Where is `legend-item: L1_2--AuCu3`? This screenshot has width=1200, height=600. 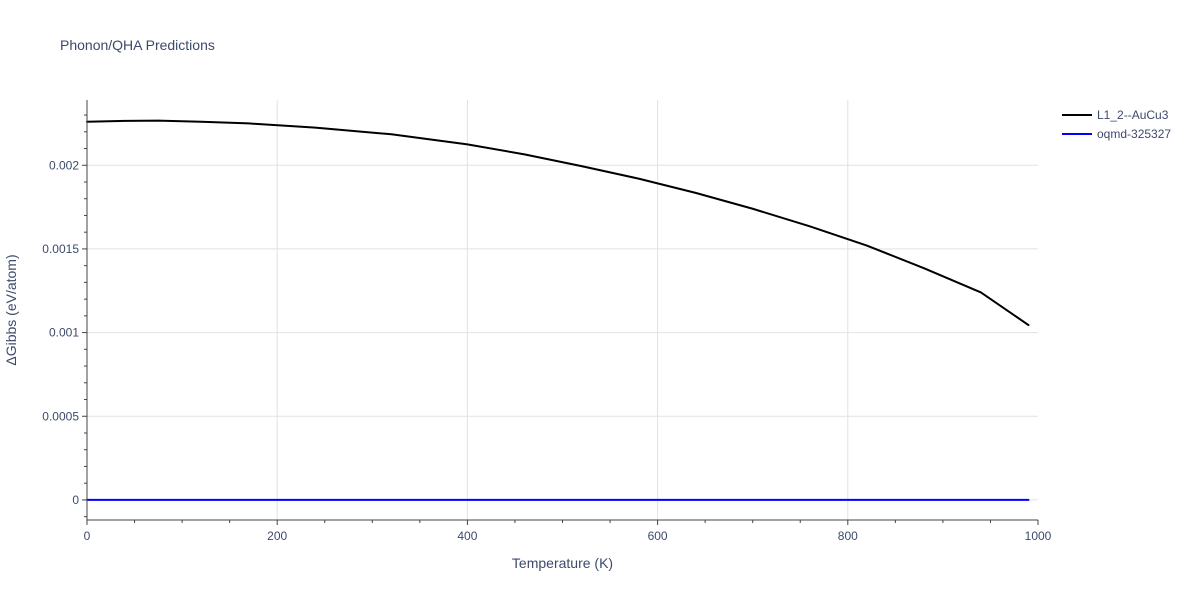
legend-item: L1_2--AuCu3 is located at coordinates (1115, 115).